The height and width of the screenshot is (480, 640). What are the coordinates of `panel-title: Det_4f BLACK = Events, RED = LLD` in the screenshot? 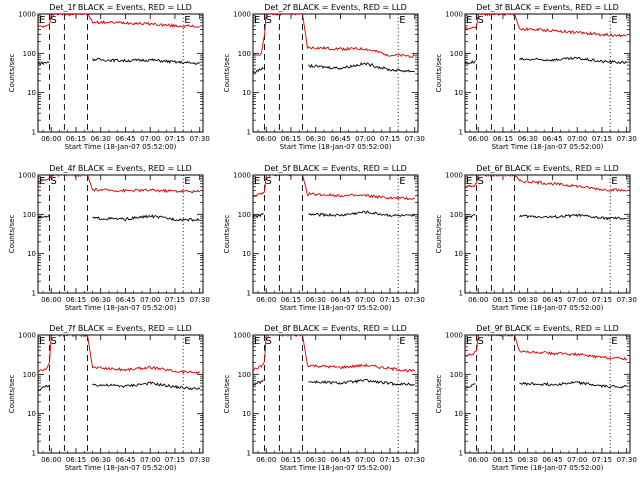 It's located at (120, 168).